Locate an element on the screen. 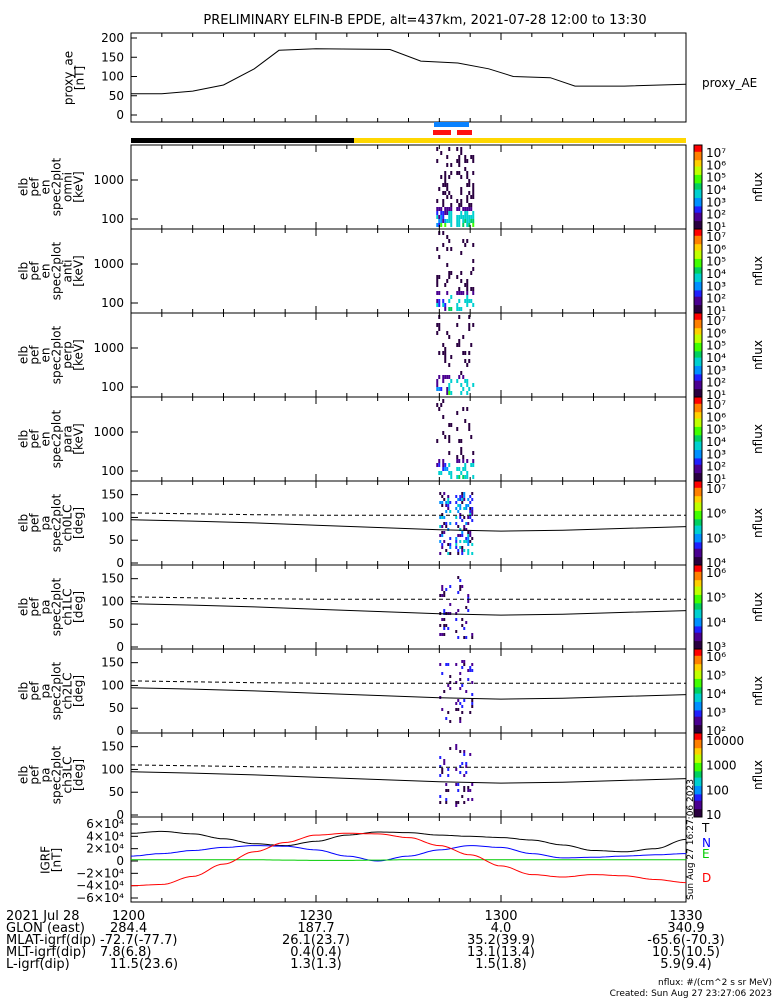 The height and width of the screenshot is (1000, 775). y-label-line: ch0LC is located at coordinates (68, 523).